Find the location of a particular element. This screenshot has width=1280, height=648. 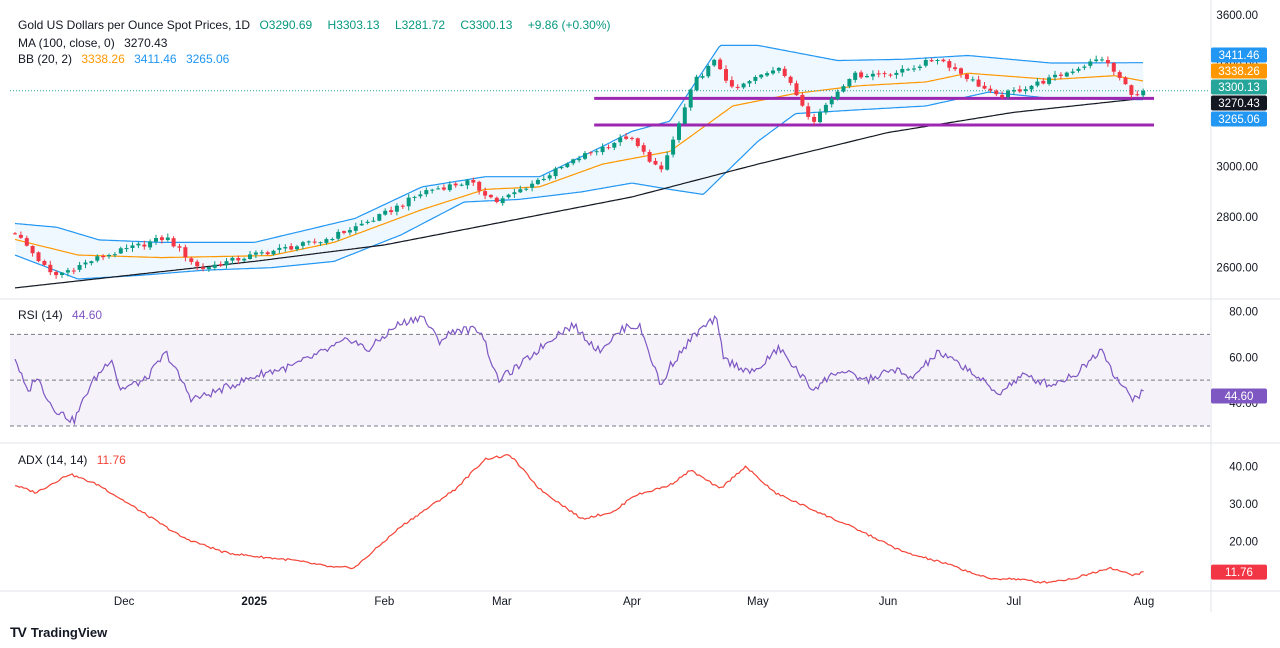

rsi-value: 44.60 is located at coordinates (87, 315).